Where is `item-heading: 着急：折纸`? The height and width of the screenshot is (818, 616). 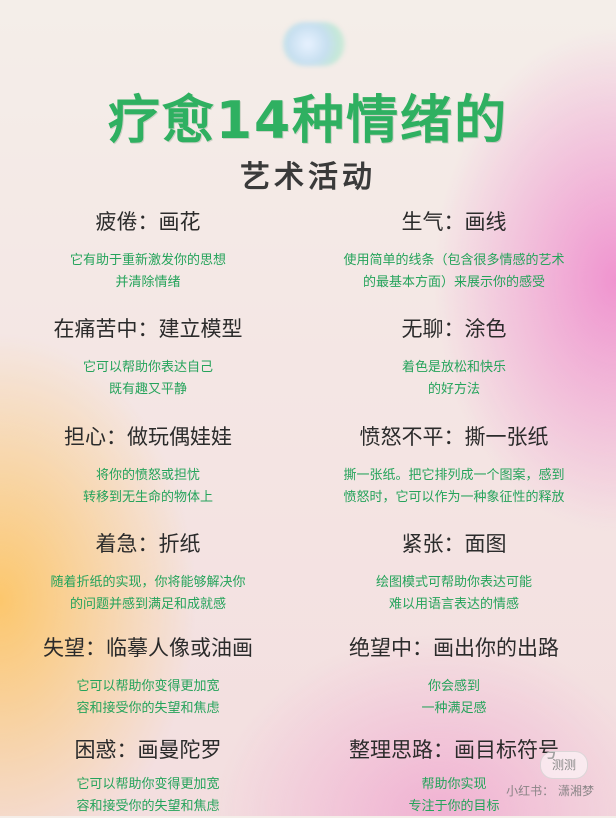 item-heading: 着急：折纸 is located at coordinates (148, 544).